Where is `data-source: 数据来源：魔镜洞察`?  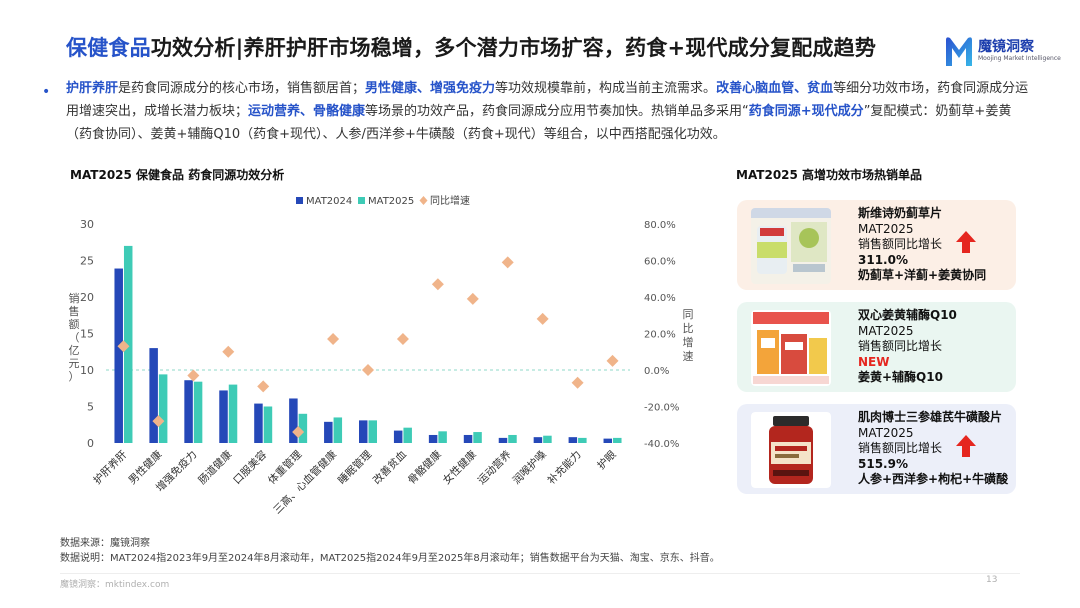 data-source: 数据来源：魔镜洞察 is located at coordinates (105, 543).